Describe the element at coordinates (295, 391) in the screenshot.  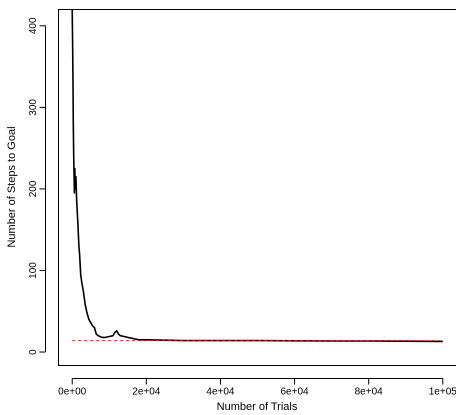
I see `x-tick-label: 6e+04` at that location.